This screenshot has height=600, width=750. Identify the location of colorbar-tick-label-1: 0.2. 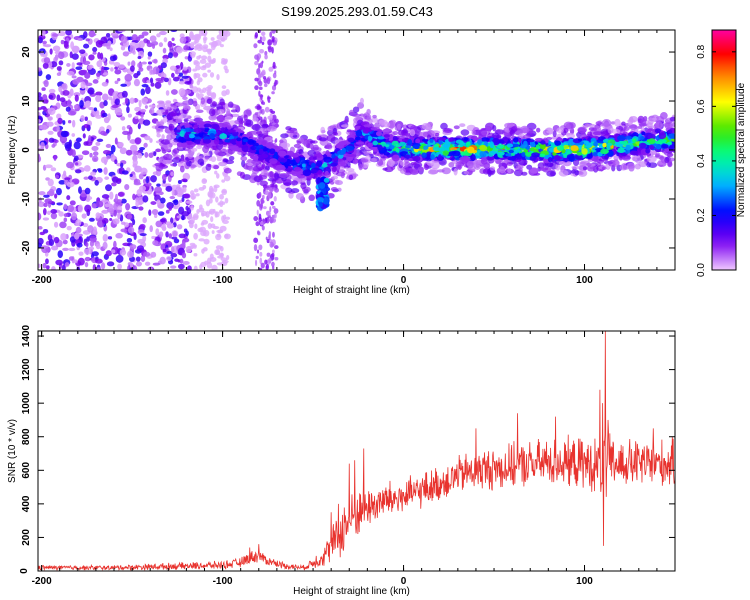
(701, 215).